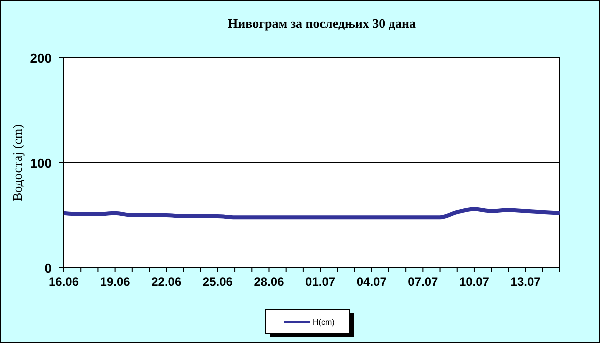 The height and width of the screenshot is (343, 600). Describe the element at coordinates (474, 282) in the screenshot. I see `x-tick-label: 10.07` at that location.